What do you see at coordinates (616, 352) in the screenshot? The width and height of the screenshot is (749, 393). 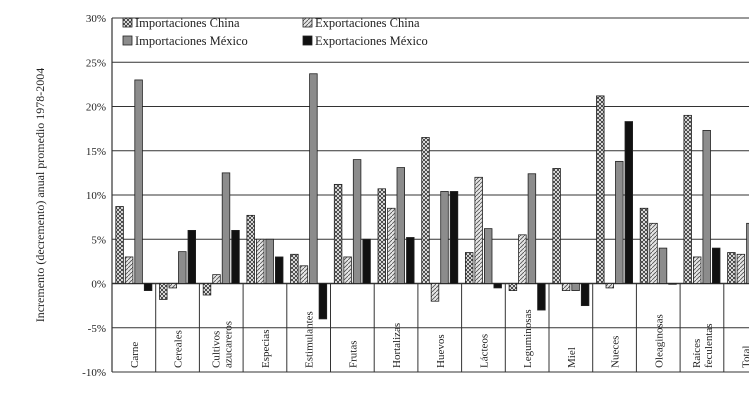 I see `x-category-label: Nueces` at bounding box center [616, 352].